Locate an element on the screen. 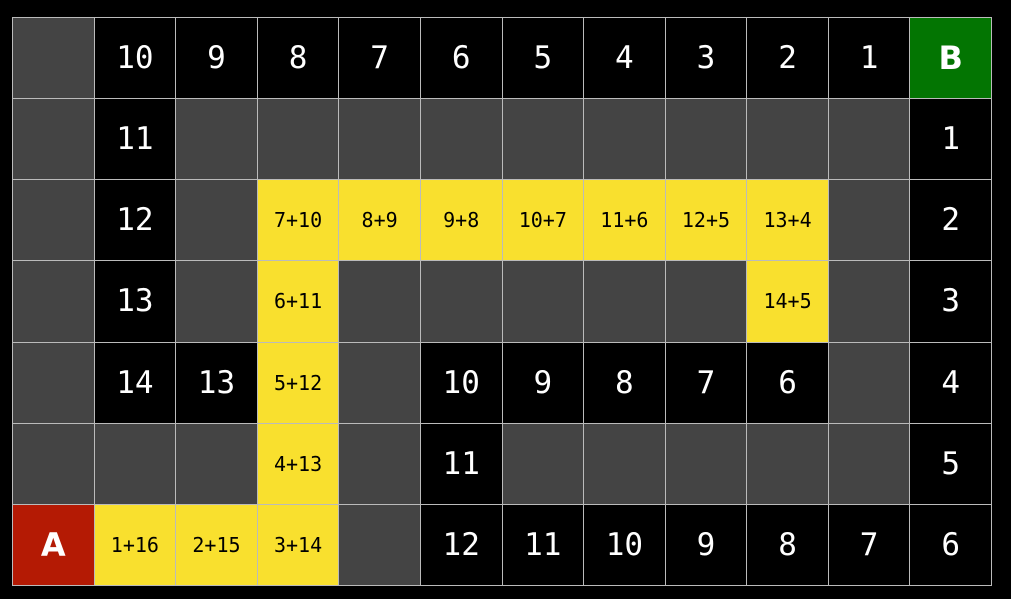  path-cell: 6+11 is located at coordinates (298, 302).